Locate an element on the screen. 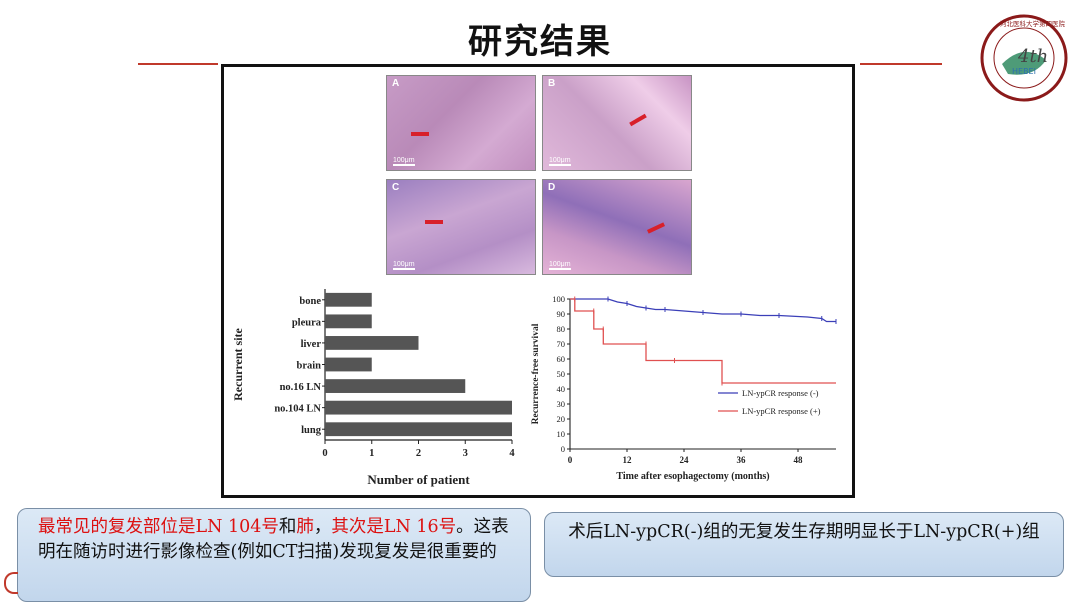 Image resolution: width=1080 pixels, height=608 pixels. bar-category-label: no.16 LN is located at coordinates (301, 387).